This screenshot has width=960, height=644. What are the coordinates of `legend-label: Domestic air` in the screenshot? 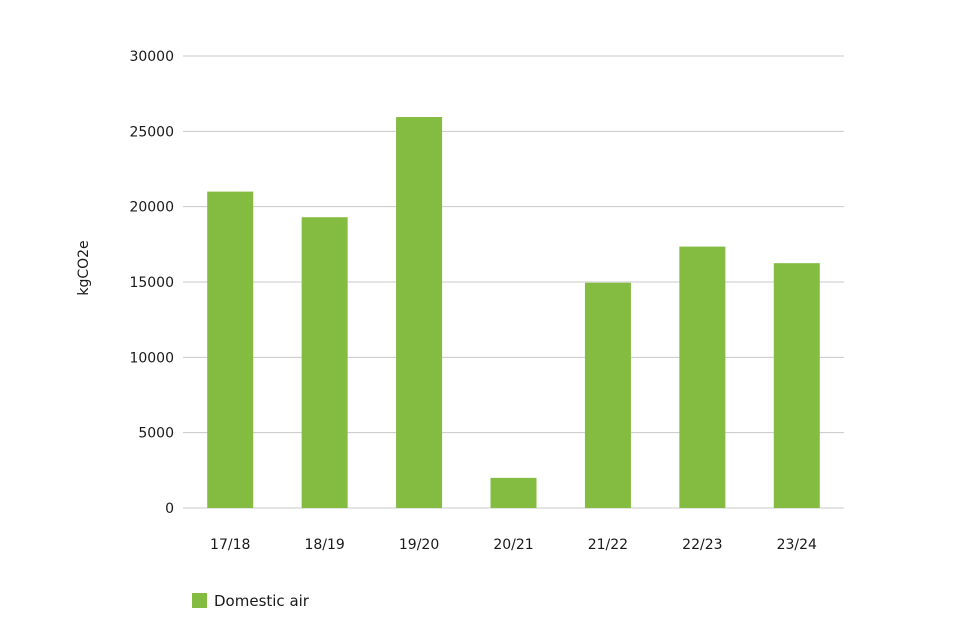 It's located at (262, 601).